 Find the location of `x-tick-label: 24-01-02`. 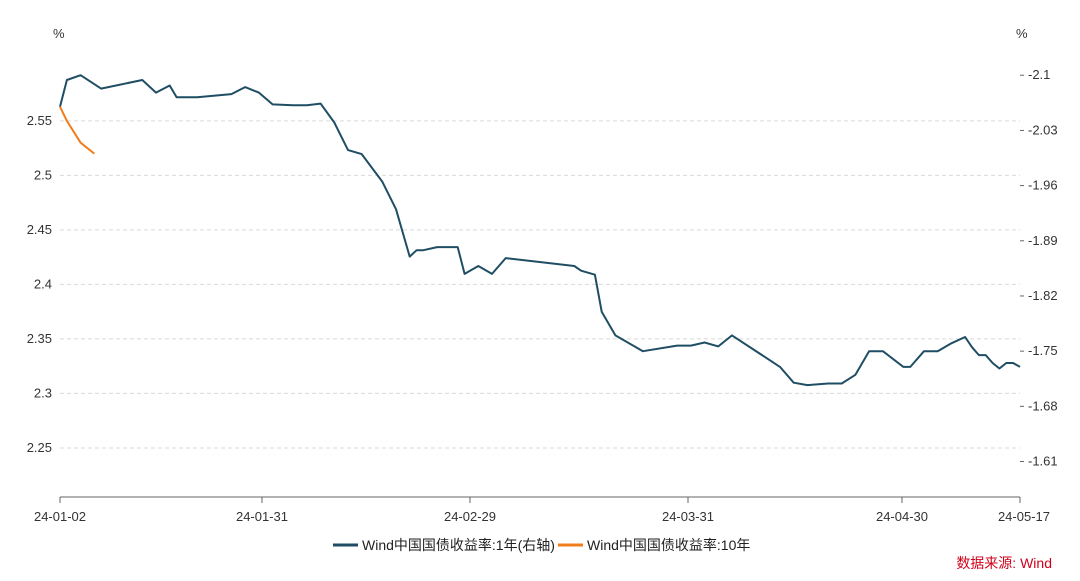

x-tick-label: 24-01-02 is located at coordinates (60, 516).